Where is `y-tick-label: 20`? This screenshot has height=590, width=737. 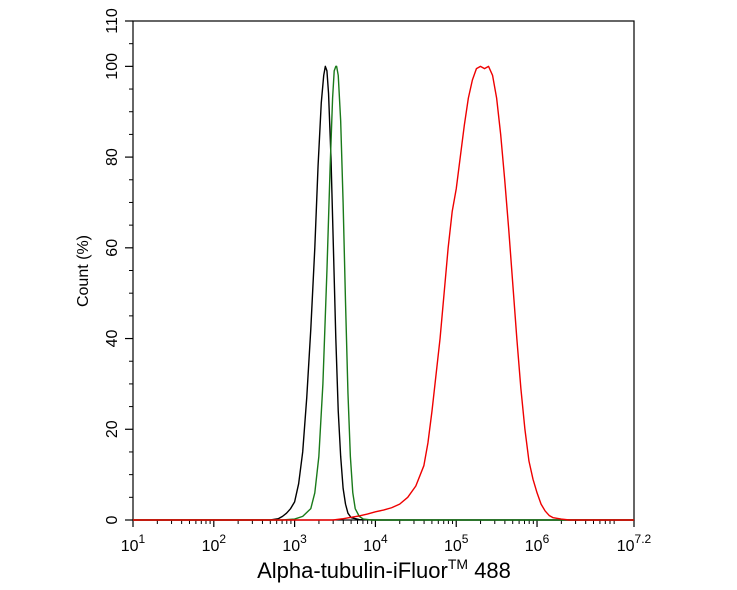
y-tick-label: 20 is located at coordinates (112, 429).